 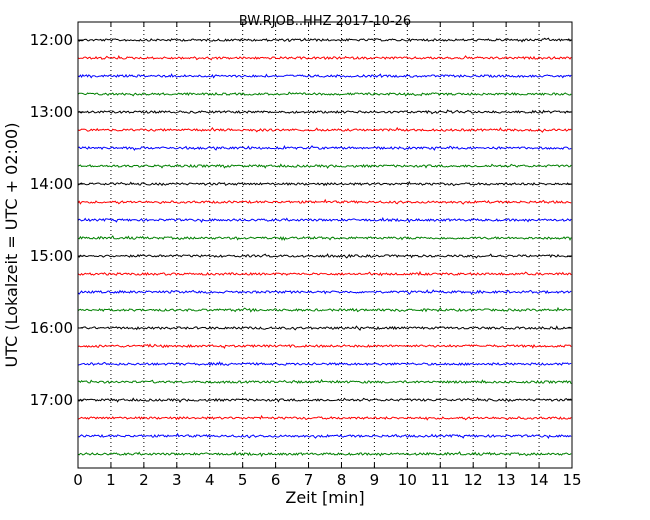 What do you see at coordinates (11, 245) in the screenshot?
I see `y-axis-label: UTC (Lokalzeit = UTC + 02:00)` at bounding box center [11, 245].